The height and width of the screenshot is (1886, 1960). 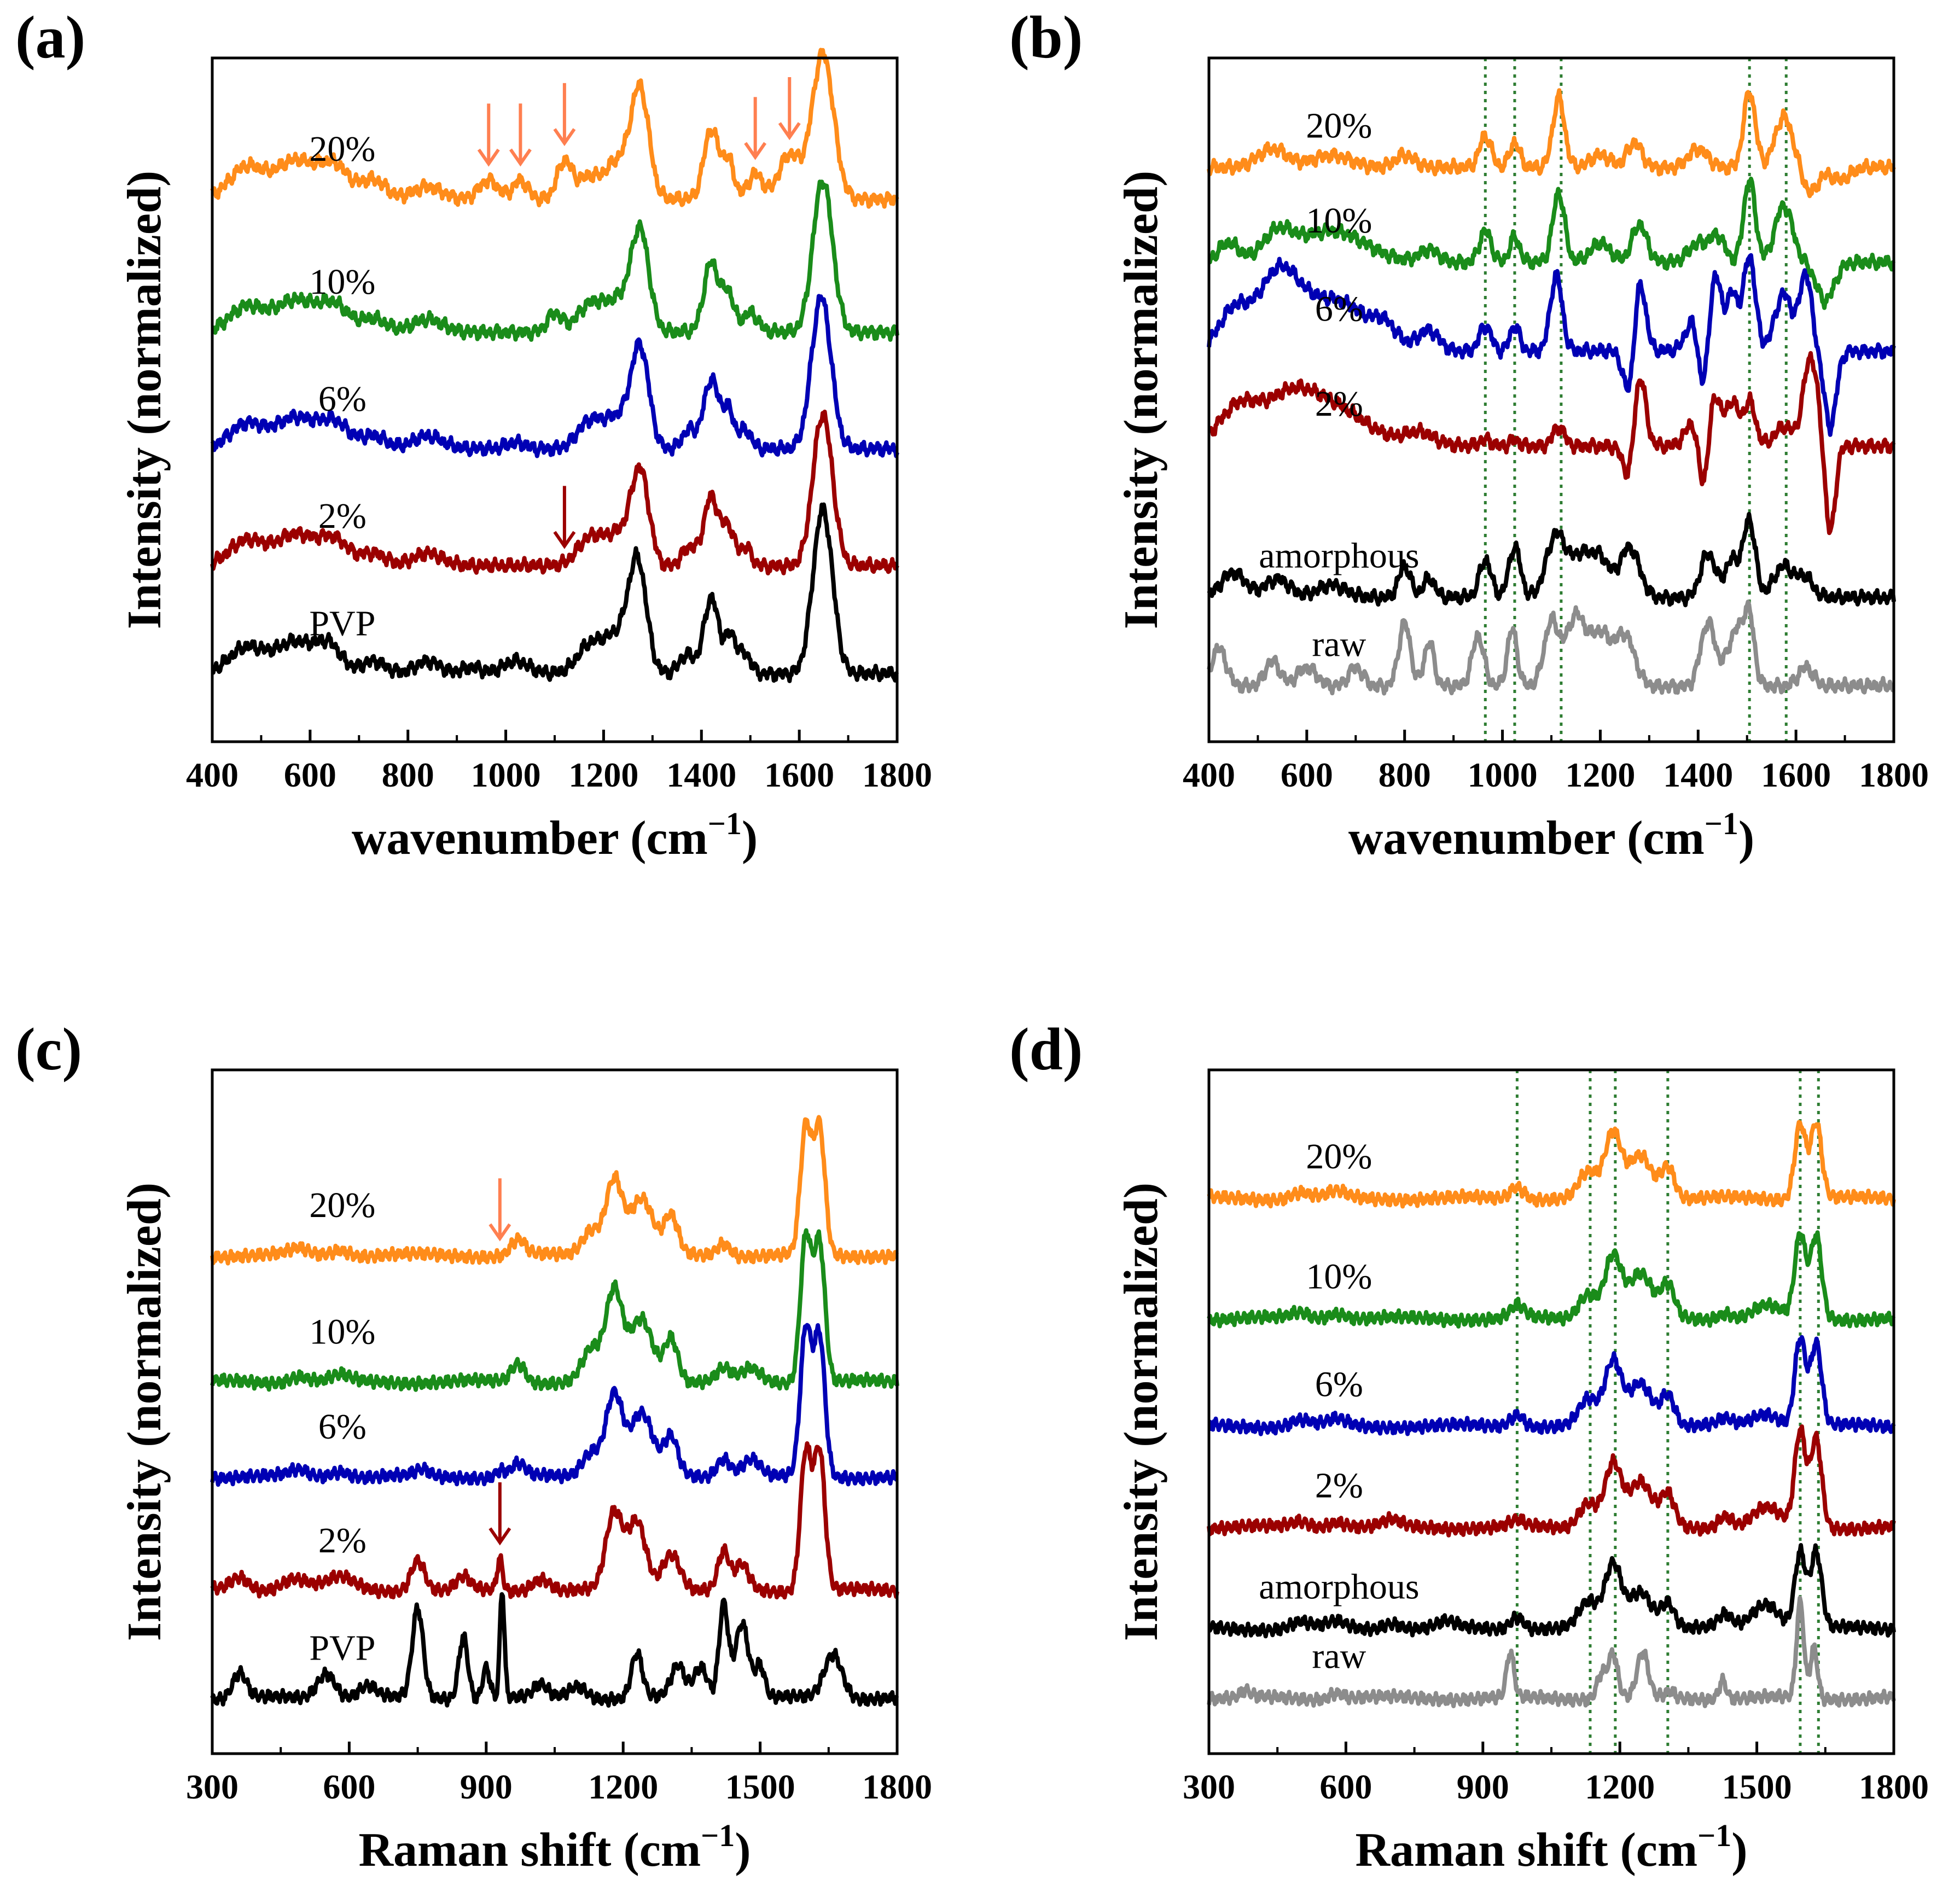 I want to click on series-line-PVP, so click(x=554, y=1650).